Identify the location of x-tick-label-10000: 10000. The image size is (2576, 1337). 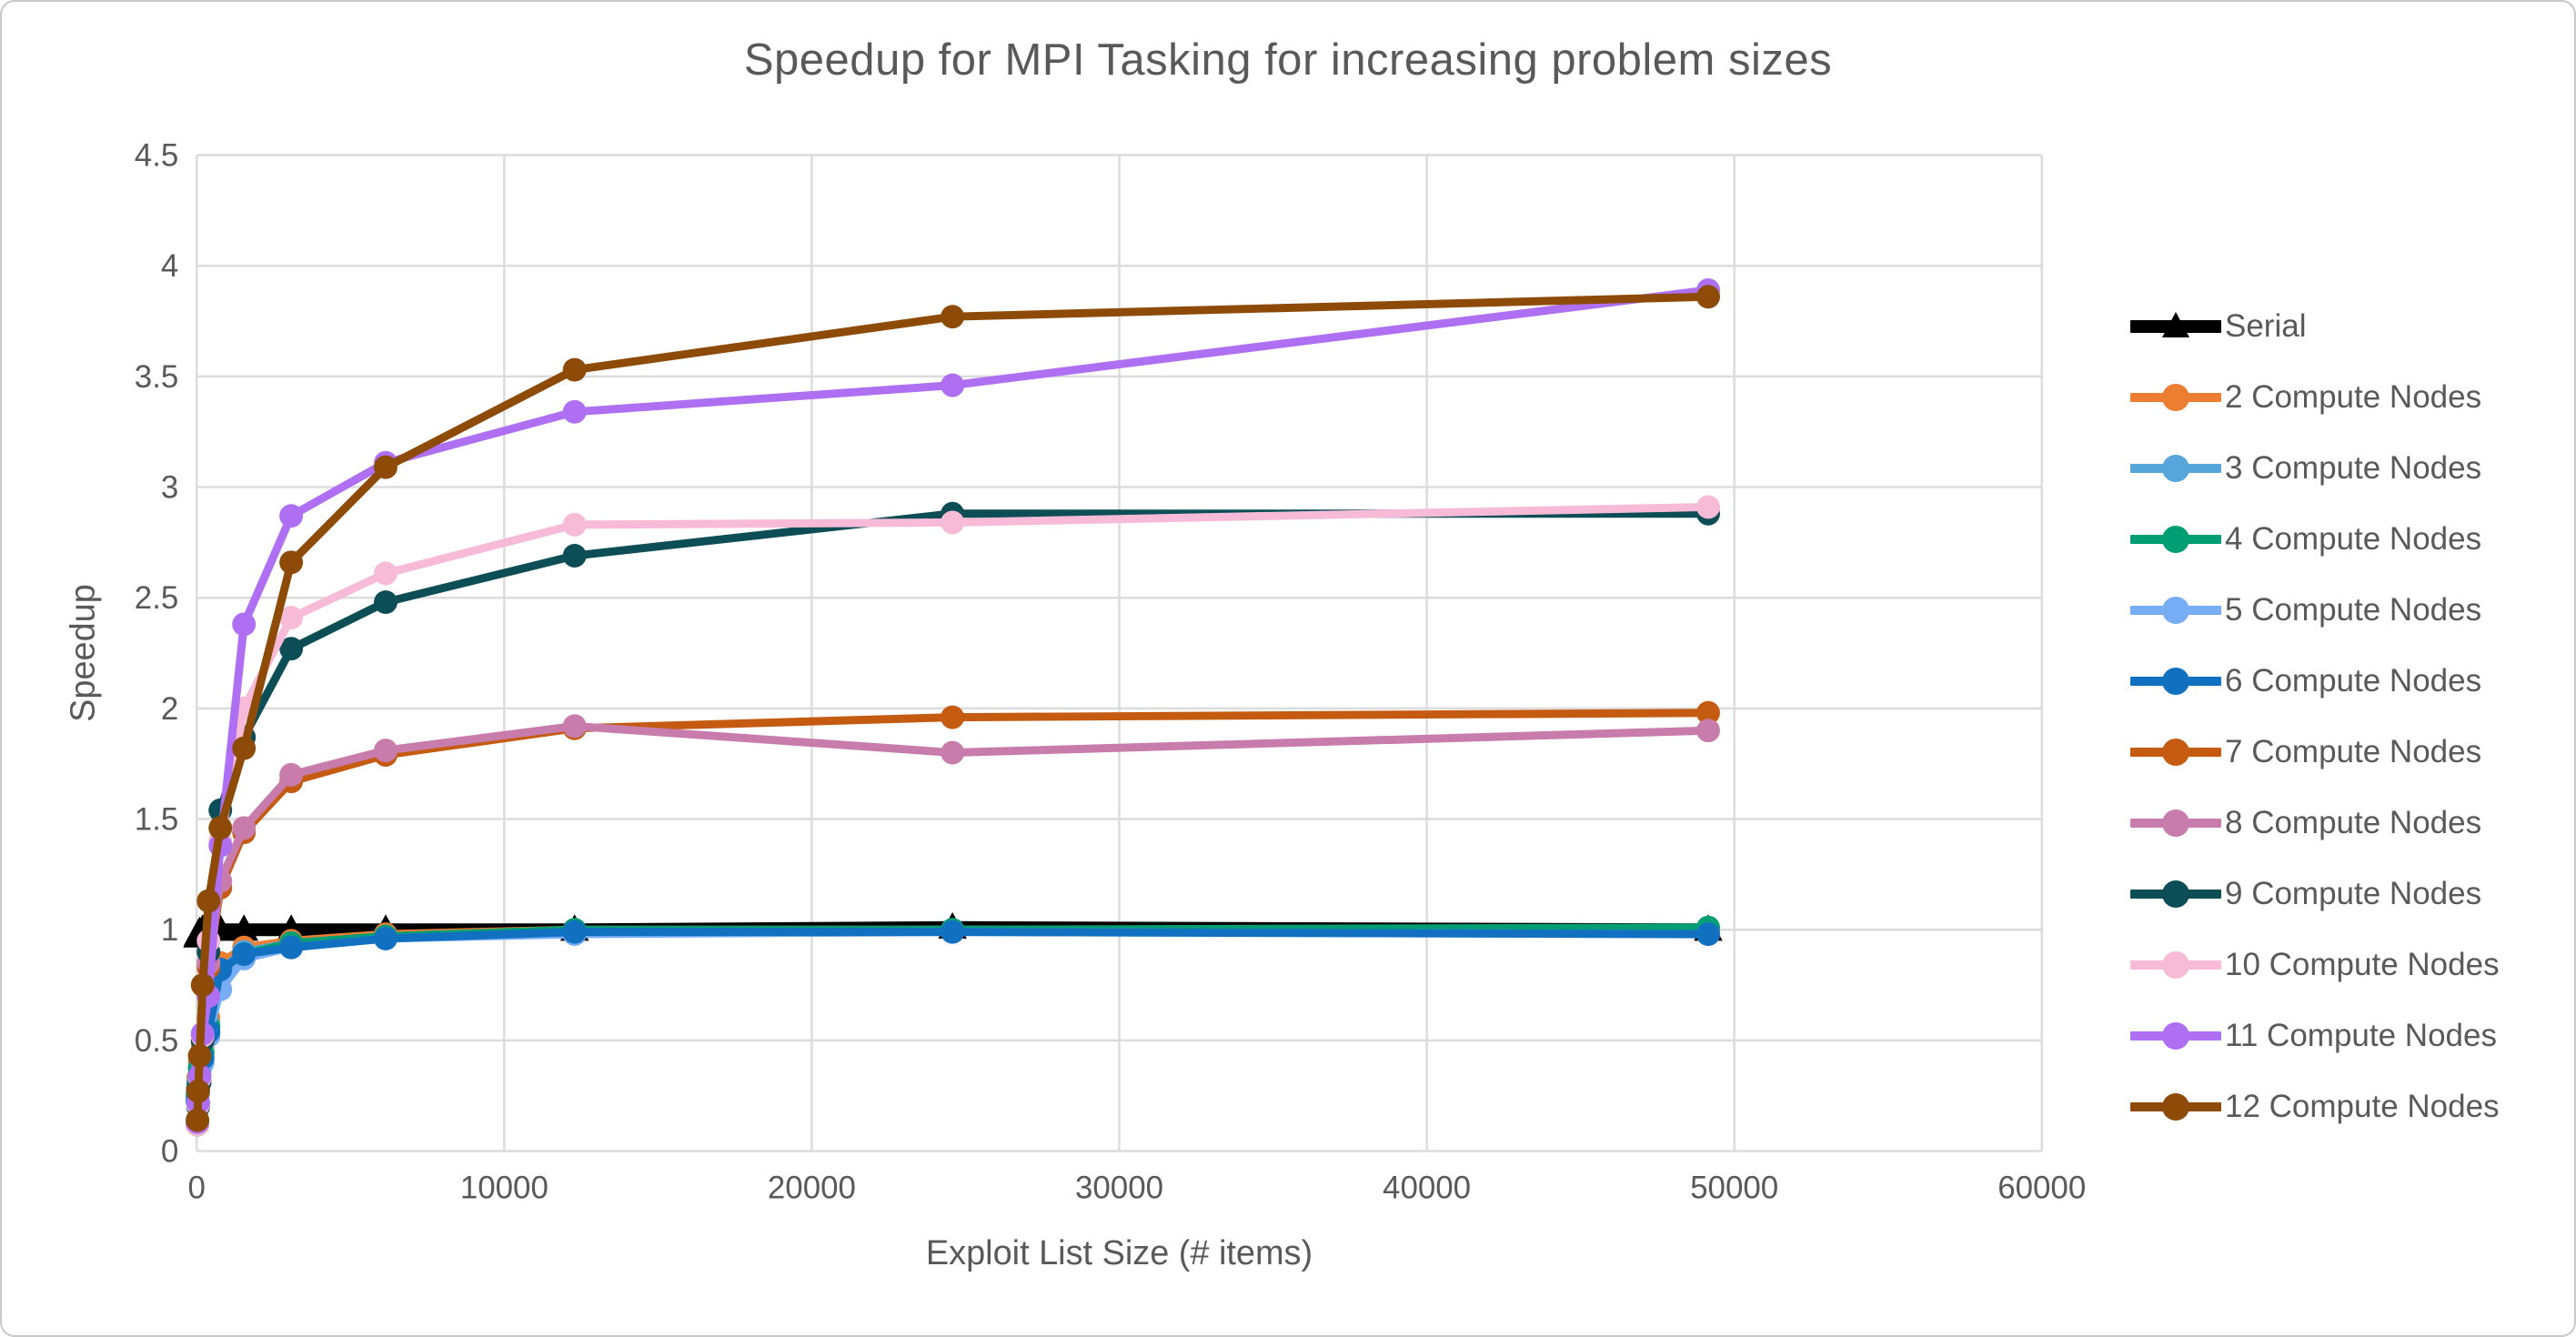
(504, 1187).